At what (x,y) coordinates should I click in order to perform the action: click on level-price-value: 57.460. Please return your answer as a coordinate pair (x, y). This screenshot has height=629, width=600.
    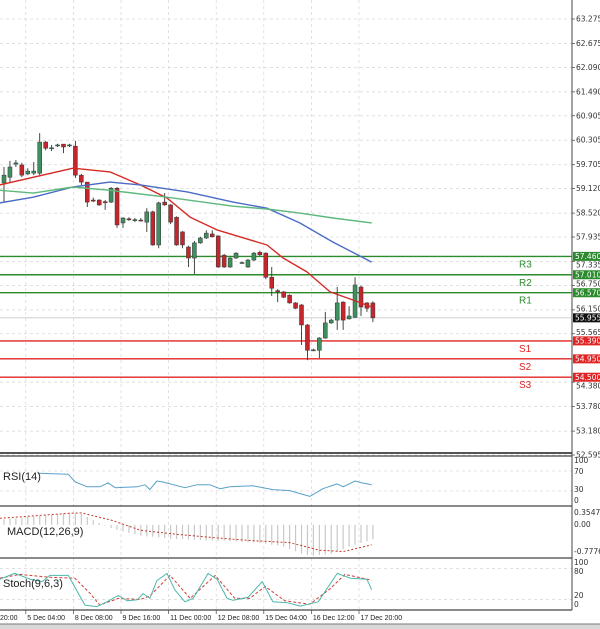
    Looking at the image, I should click on (587, 256).